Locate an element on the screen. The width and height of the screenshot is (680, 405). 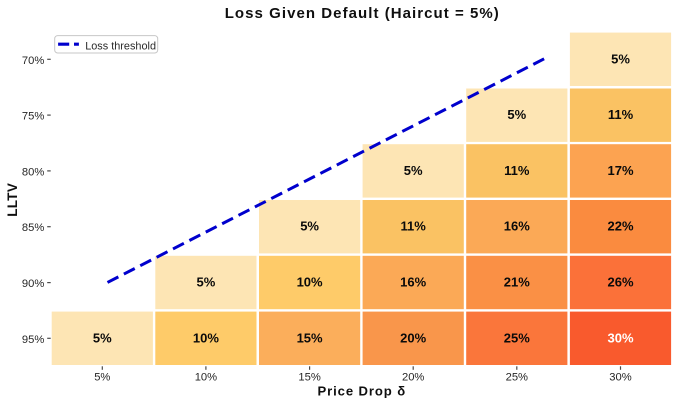
svg-text: 75% is located at coordinates (33, 117).